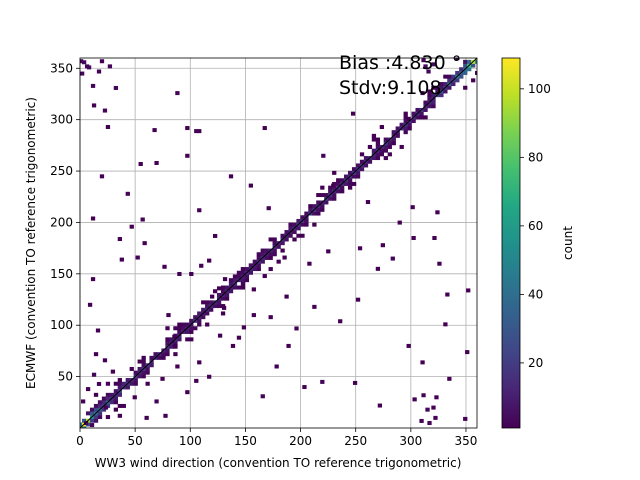 The width and height of the screenshot is (640, 480). What do you see at coordinates (65, 222) in the screenshot?
I see `y-axis-ticks: 50 100 150 200 250 300 350` at bounding box center [65, 222].